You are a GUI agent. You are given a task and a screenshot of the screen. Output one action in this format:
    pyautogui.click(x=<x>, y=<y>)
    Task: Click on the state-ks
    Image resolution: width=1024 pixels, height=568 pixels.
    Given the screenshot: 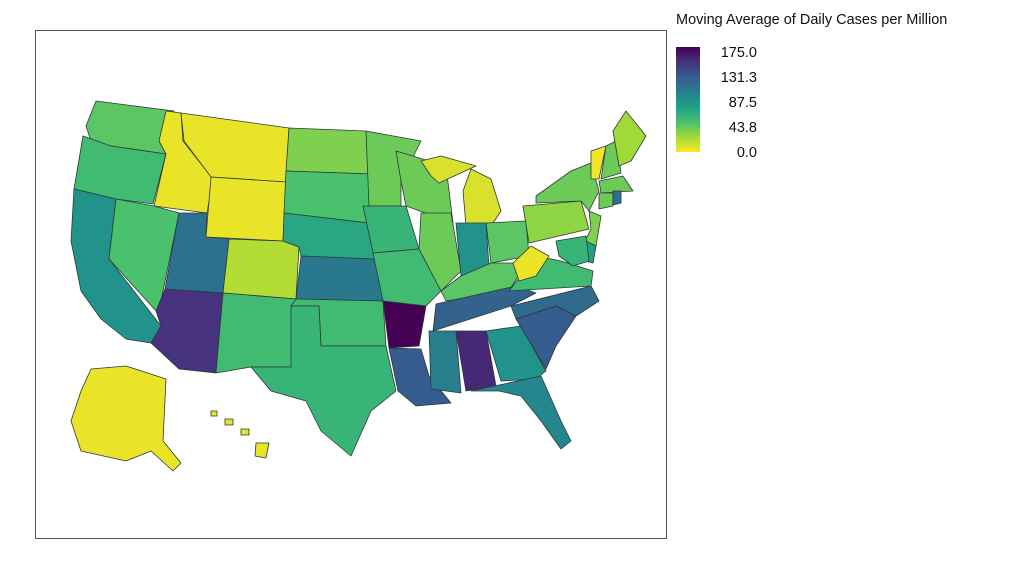 What is the action you would take?
    pyautogui.click(x=339, y=278)
    